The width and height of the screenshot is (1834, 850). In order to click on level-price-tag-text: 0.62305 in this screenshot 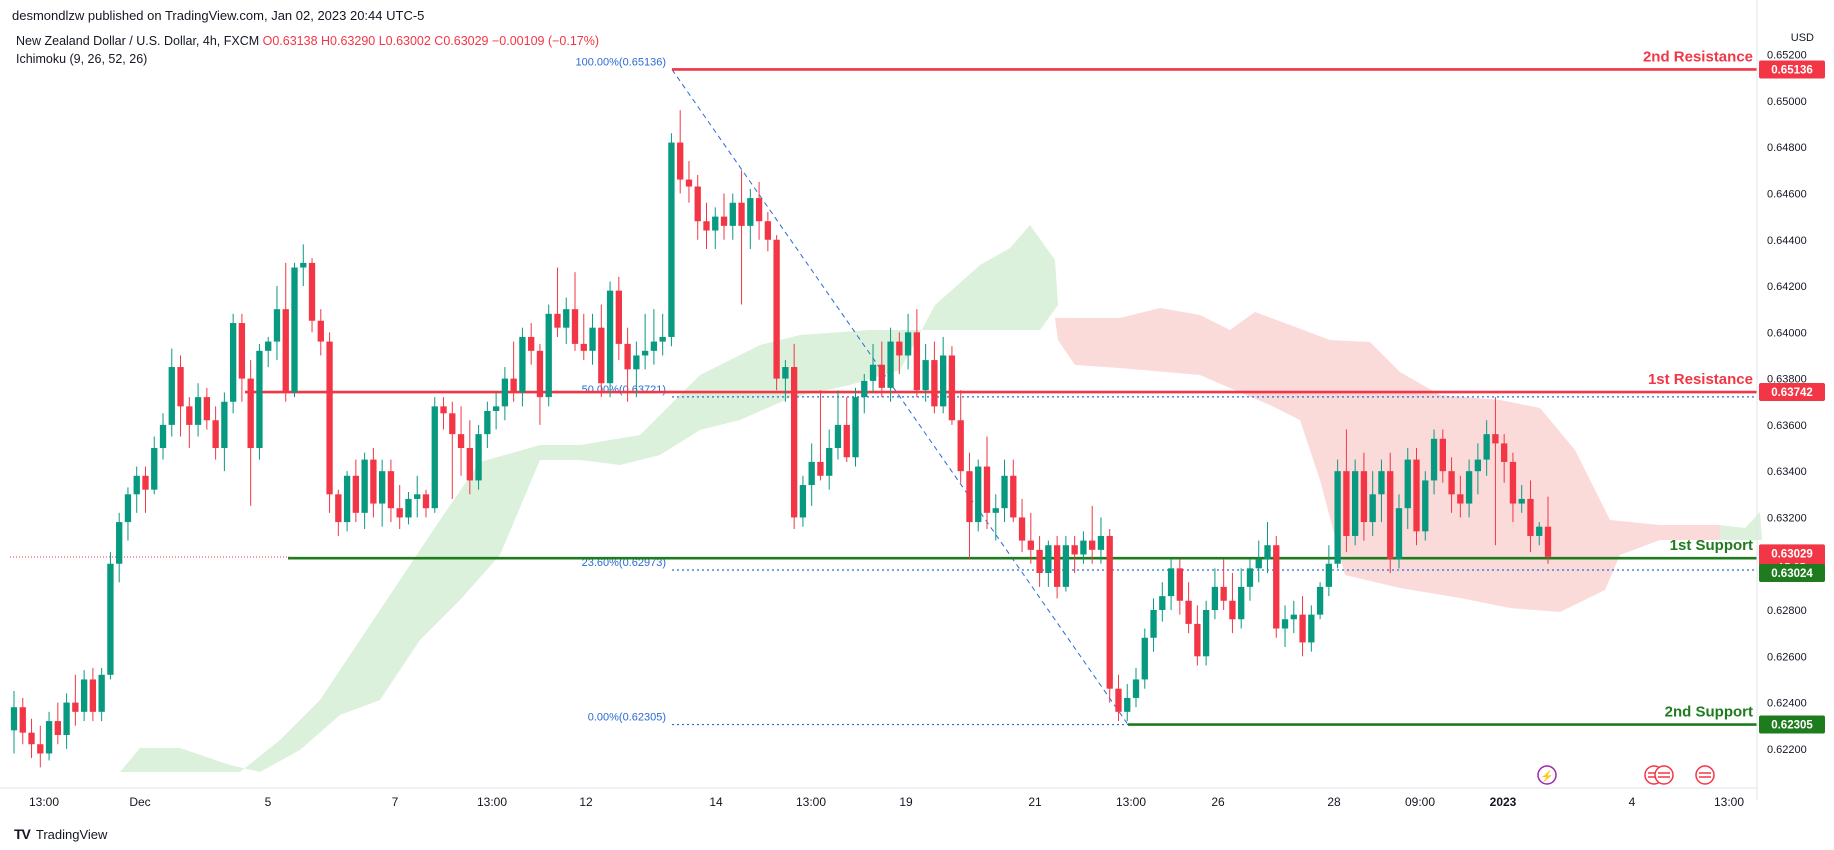, I will do `click(1792, 726)`.